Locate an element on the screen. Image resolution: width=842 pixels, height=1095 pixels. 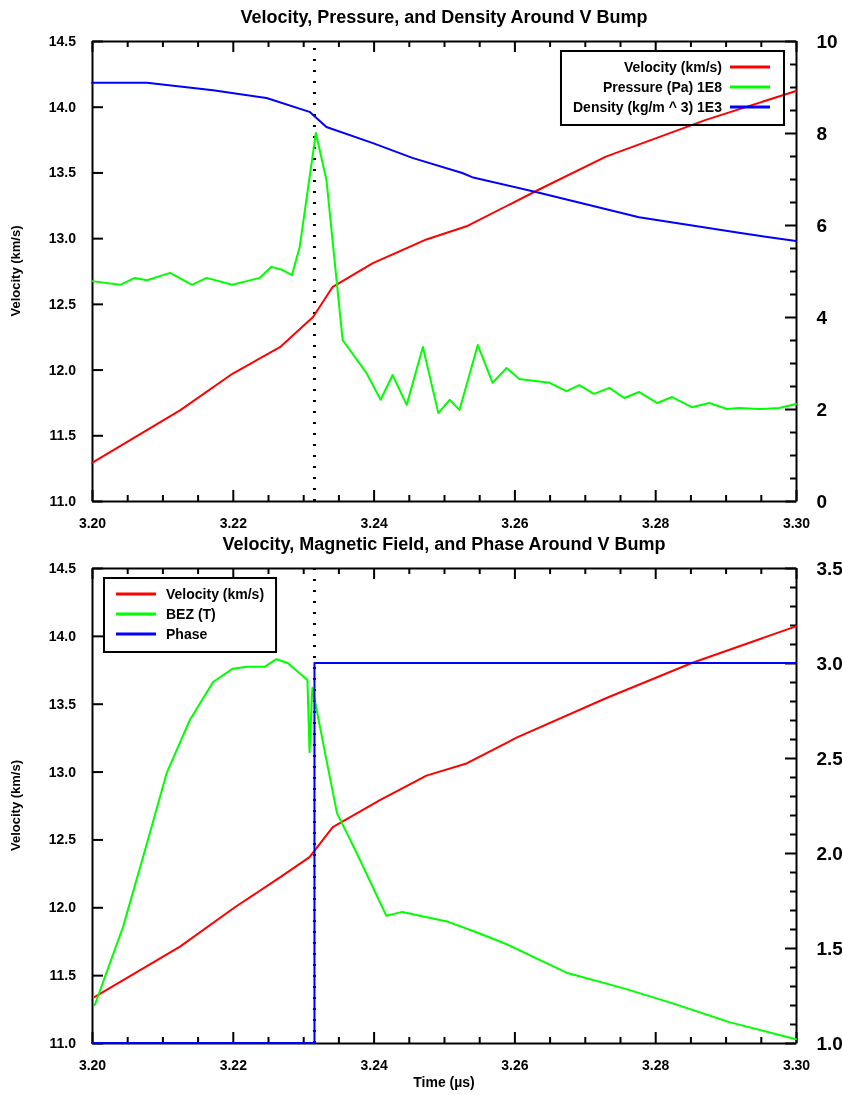
y2-tick-label: 8 is located at coordinates (821, 133).